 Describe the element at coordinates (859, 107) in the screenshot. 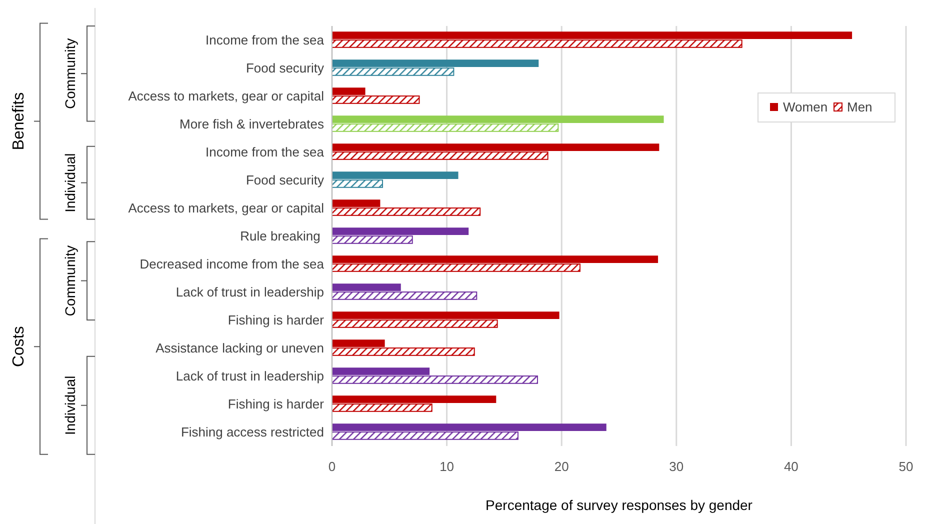

I see `legend-label: Men` at that location.